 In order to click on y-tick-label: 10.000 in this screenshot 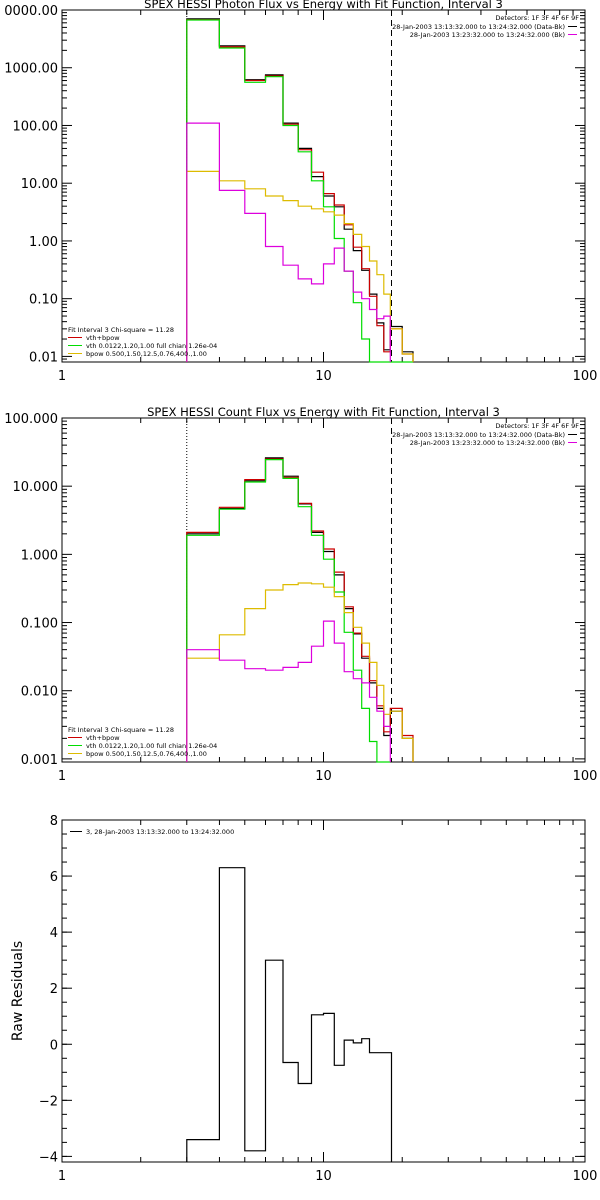, I will do `click(36, 487)`.